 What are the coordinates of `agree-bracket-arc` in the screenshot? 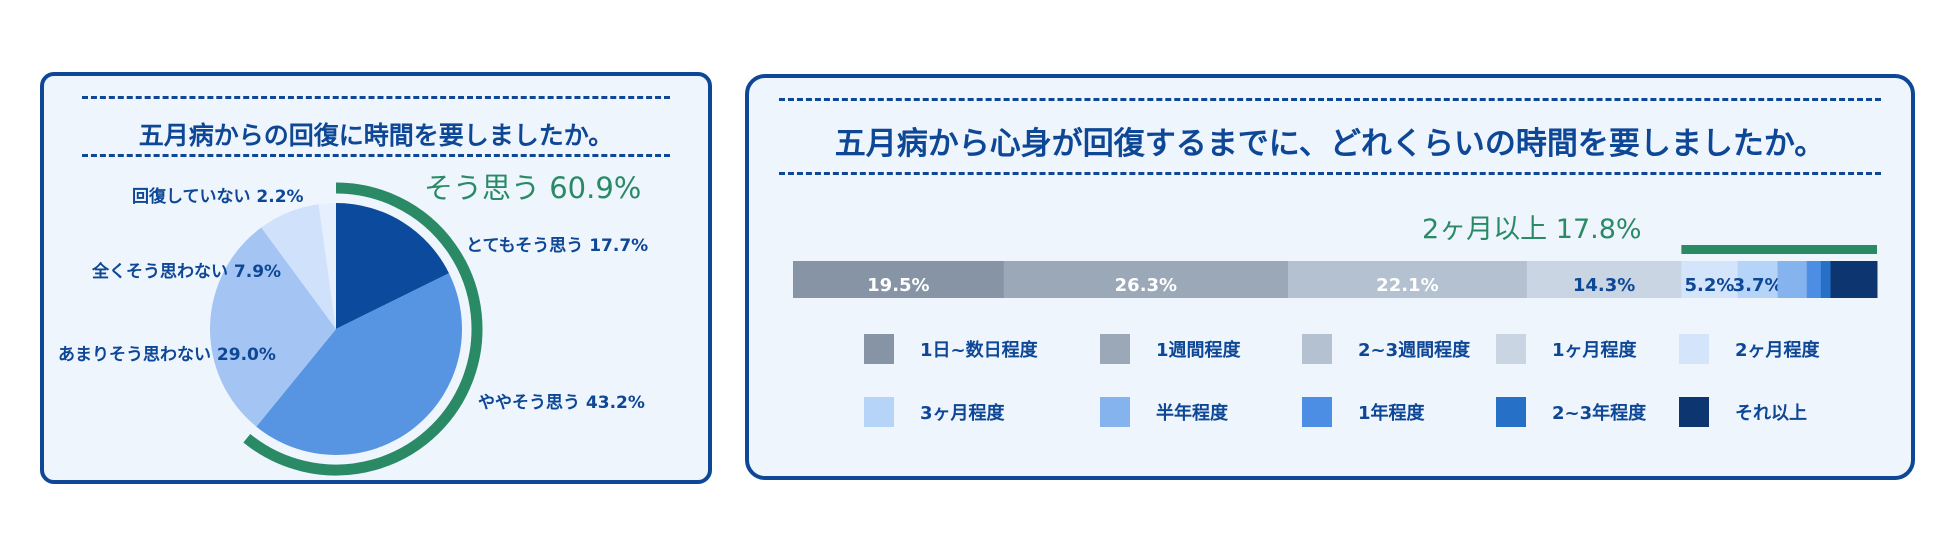 It's located at (363, 329).